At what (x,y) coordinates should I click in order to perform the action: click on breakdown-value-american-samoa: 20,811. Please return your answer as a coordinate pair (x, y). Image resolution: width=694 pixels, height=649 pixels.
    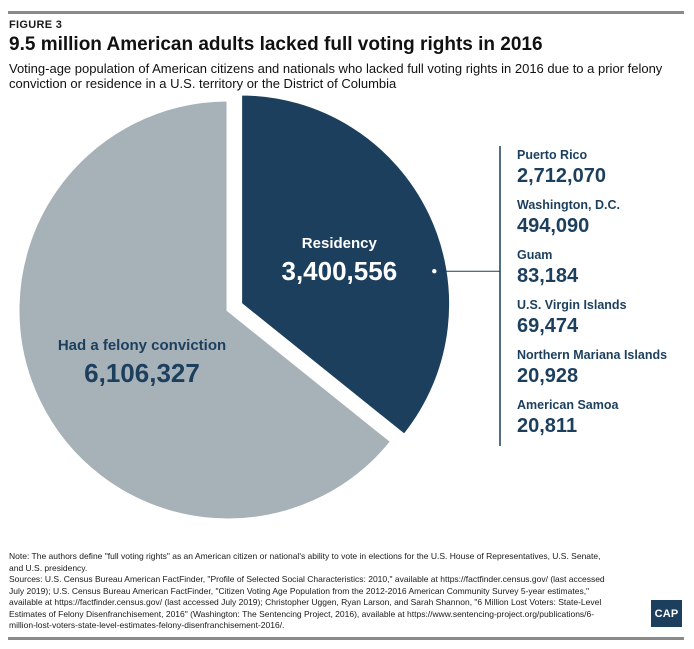
    Looking at the image, I should click on (547, 426).